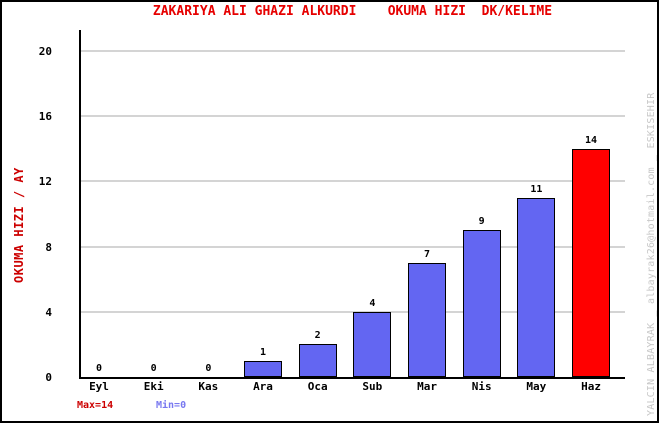 This screenshot has width=665, height=430. What do you see at coordinates (591, 140) in the screenshot?
I see `bar-value-label: 14` at bounding box center [591, 140].